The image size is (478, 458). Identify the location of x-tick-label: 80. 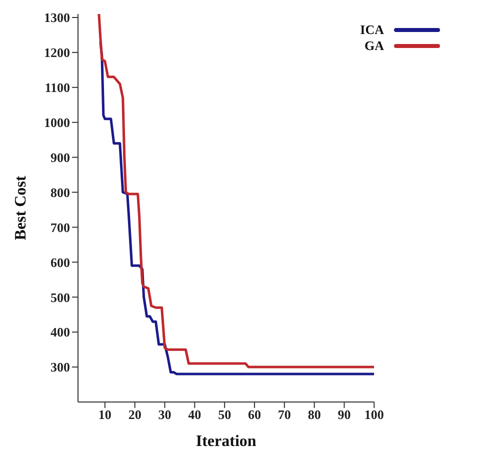
(314, 414).